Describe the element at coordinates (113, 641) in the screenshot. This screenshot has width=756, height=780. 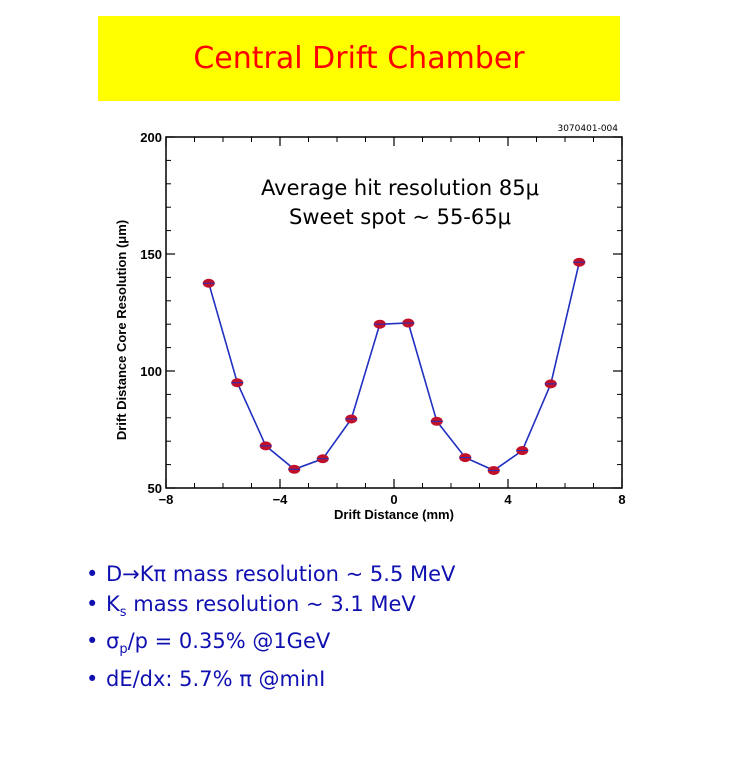
I see `bullet-text: σ` at that location.